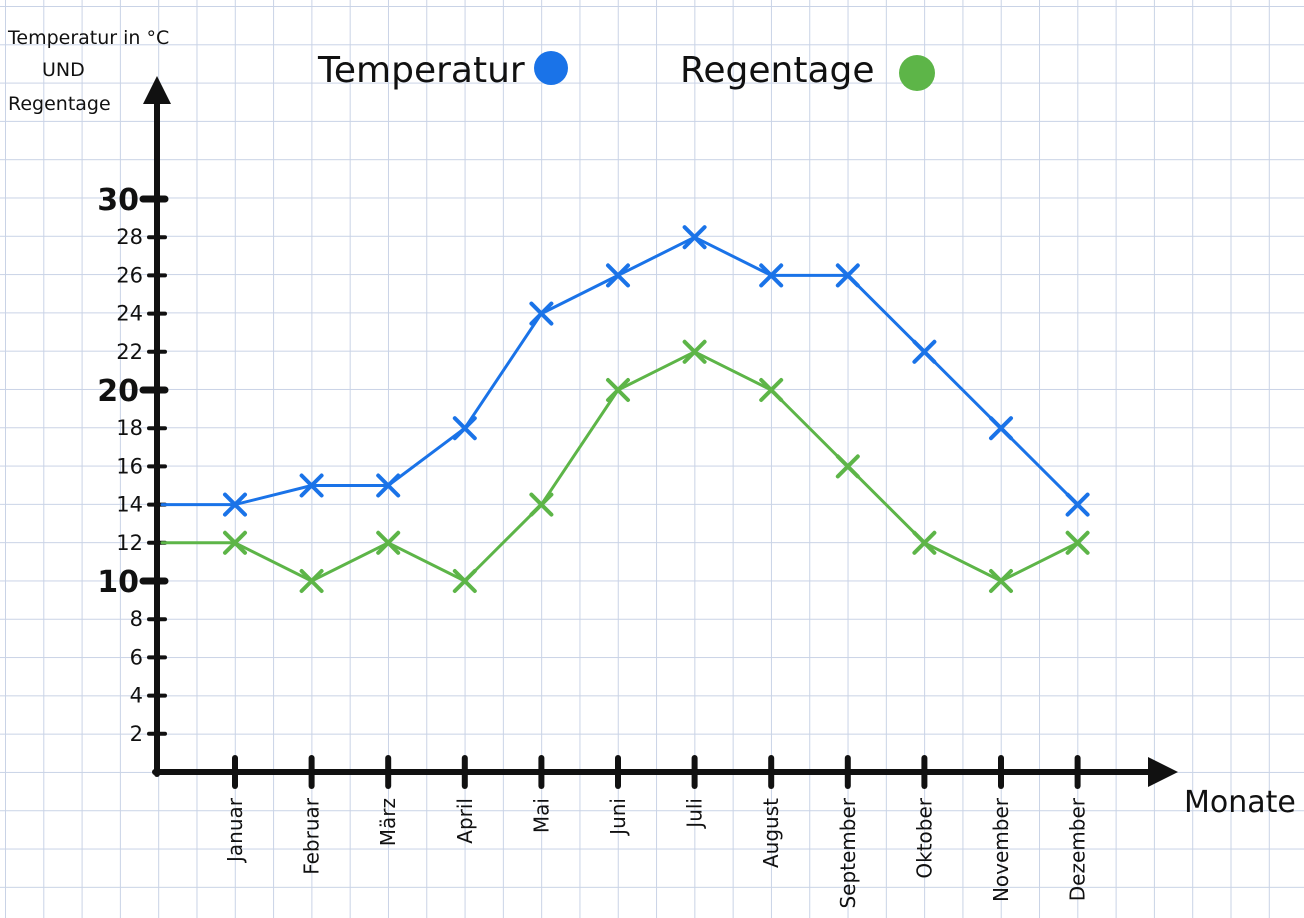 This screenshot has width=1304, height=918. I want to click on ylabel-line-1: Temperatur in °C, so click(88, 38).